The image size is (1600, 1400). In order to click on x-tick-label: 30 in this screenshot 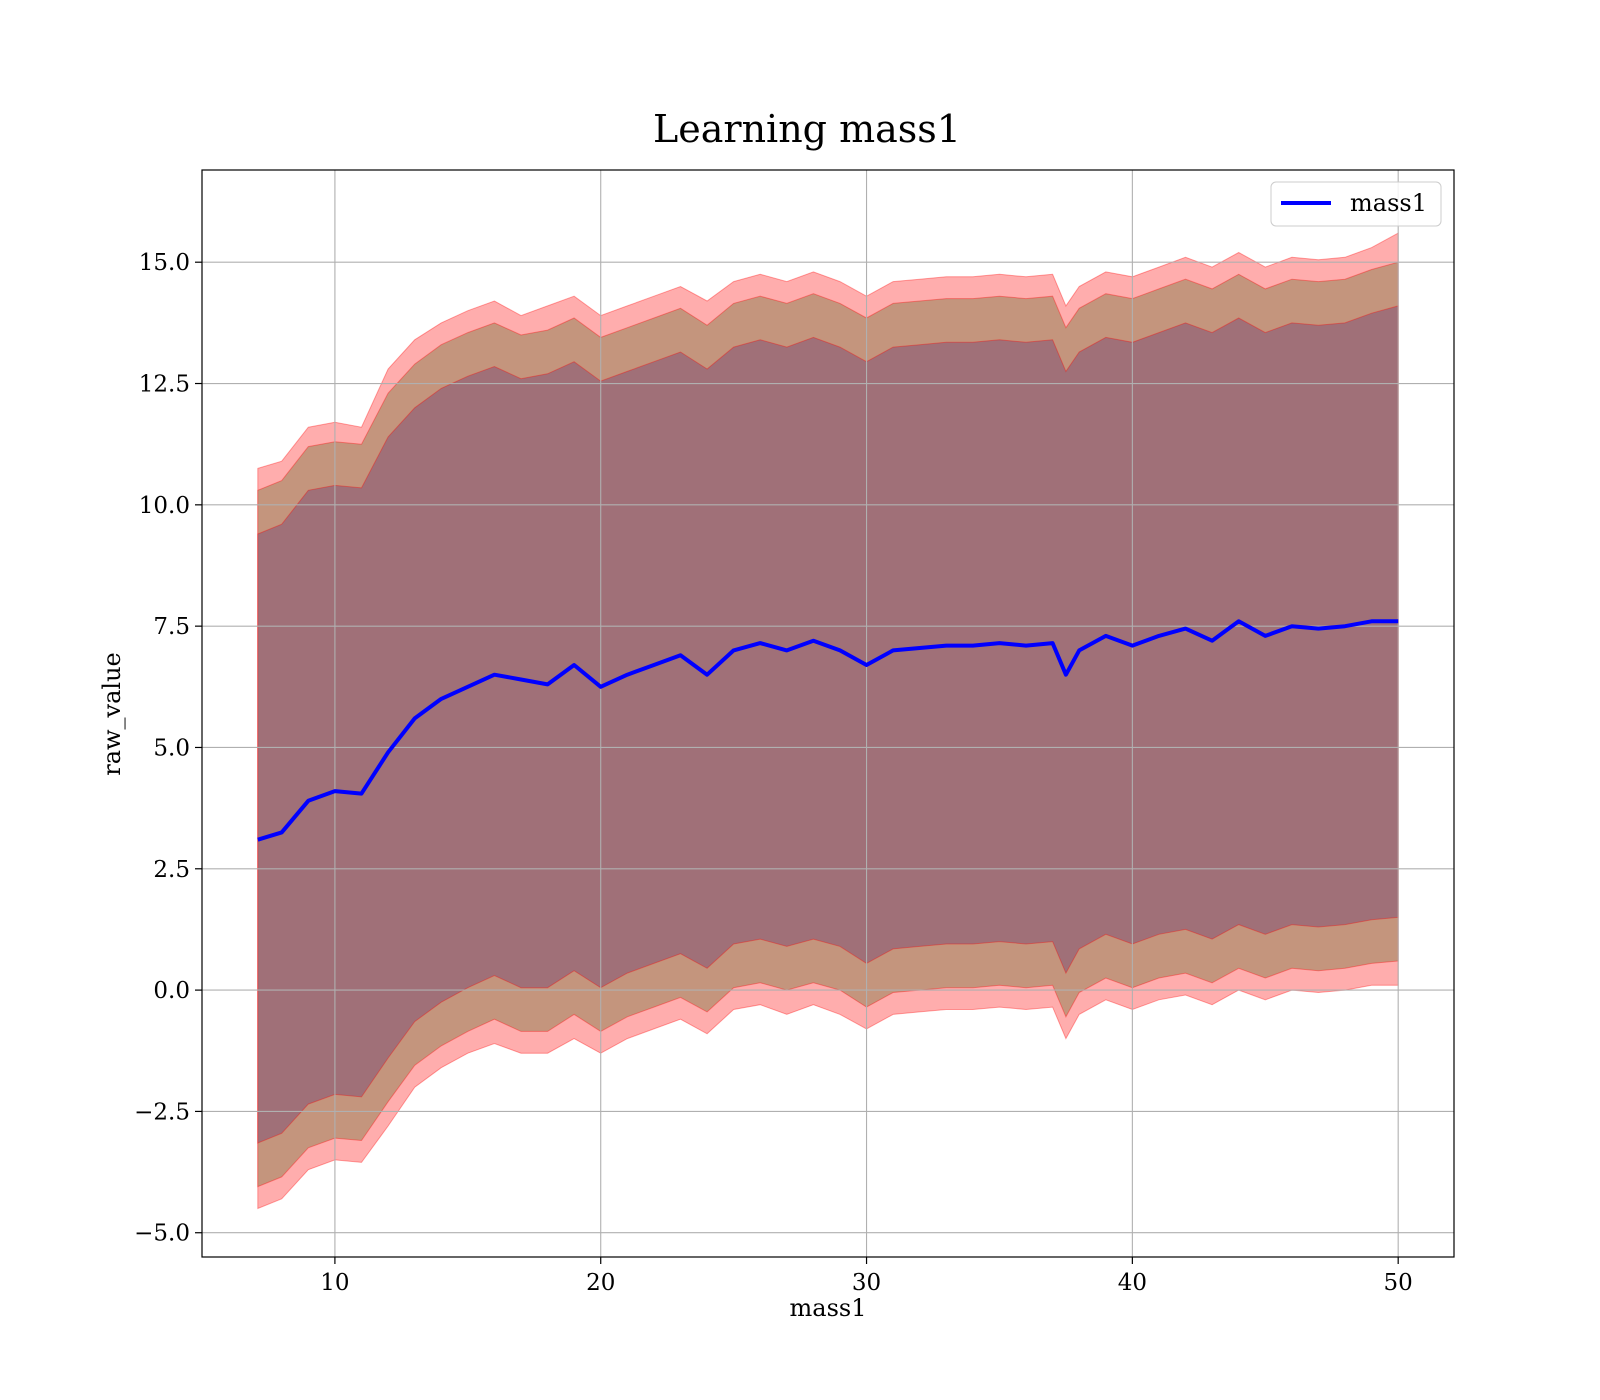, I will do `click(866, 1283)`.